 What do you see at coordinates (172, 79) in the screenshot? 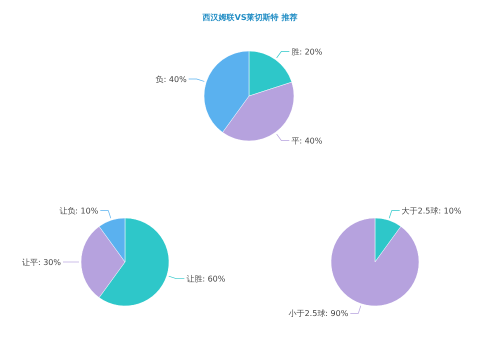
I see `slice-label: 负: 40%` at bounding box center [172, 79].